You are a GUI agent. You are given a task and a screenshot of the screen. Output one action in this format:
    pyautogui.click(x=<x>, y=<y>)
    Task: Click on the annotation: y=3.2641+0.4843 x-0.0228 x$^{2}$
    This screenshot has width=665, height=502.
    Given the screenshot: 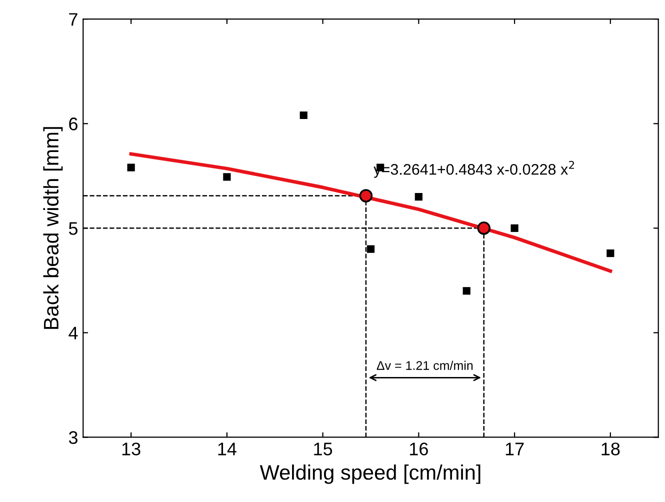 What is the action you would take?
    pyautogui.click(x=474, y=169)
    